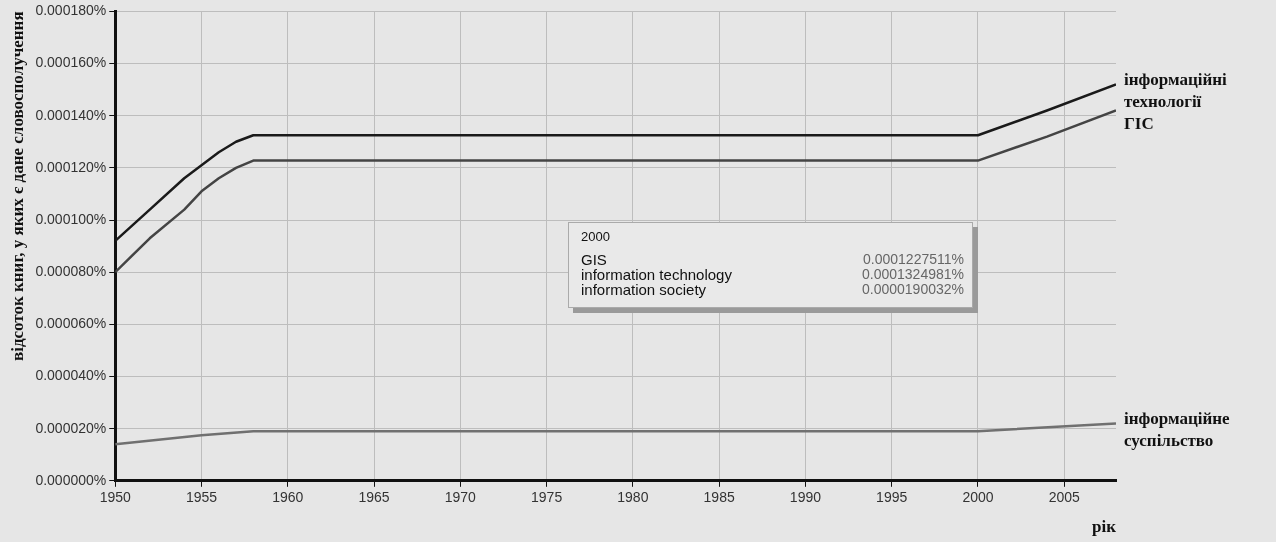  What do you see at coordinates (594, 259) in the screenshot?
I see `annotation: GIS` at bounding box center [594, 259].